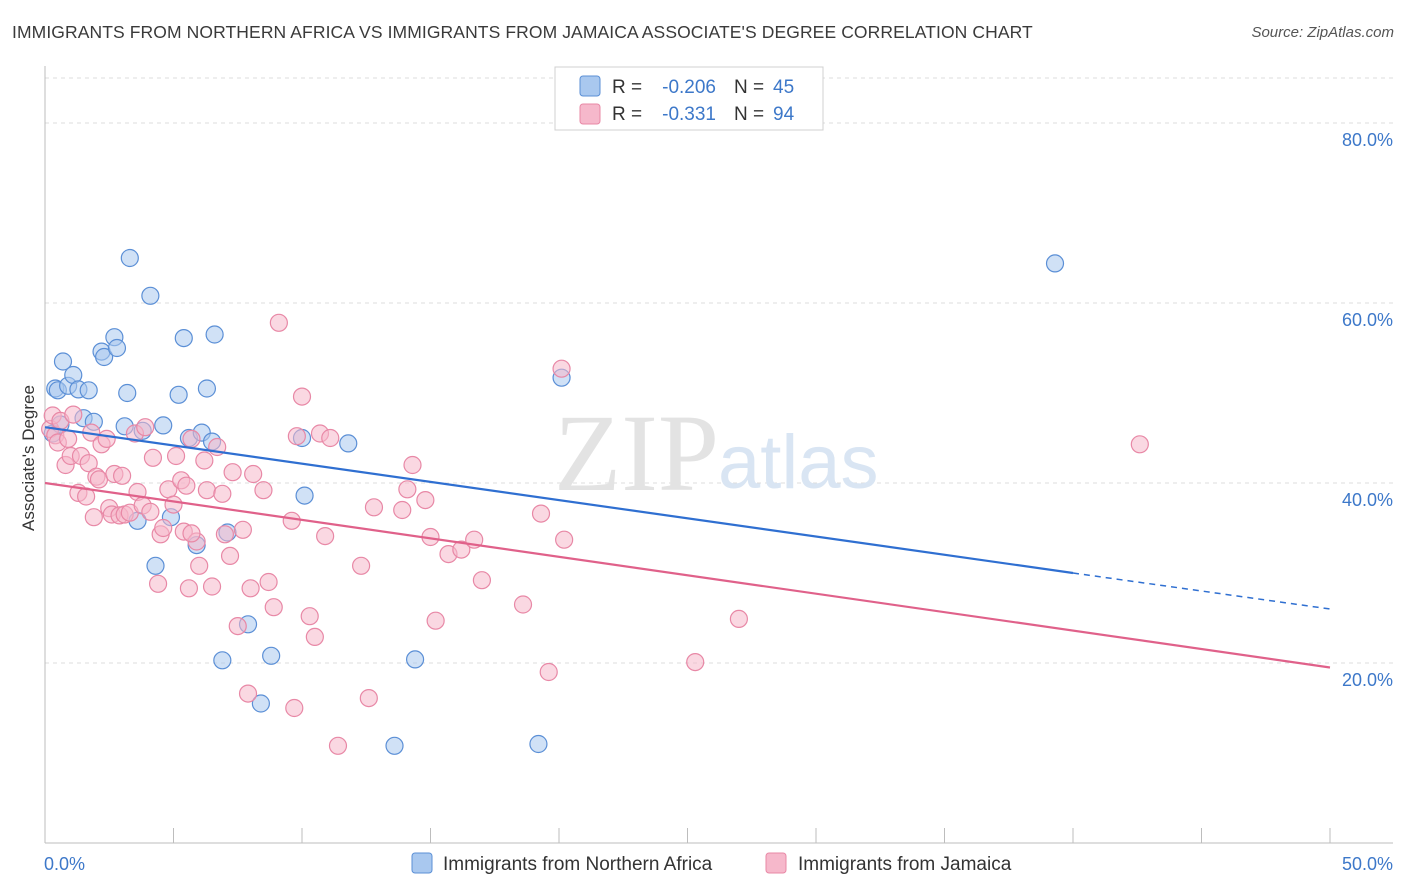 The height and width of the screenshot is (892, 1406). Describe the element at coordinates (783, 87) in the screenshot. I see `legend-n-value-1: 45` at that location.